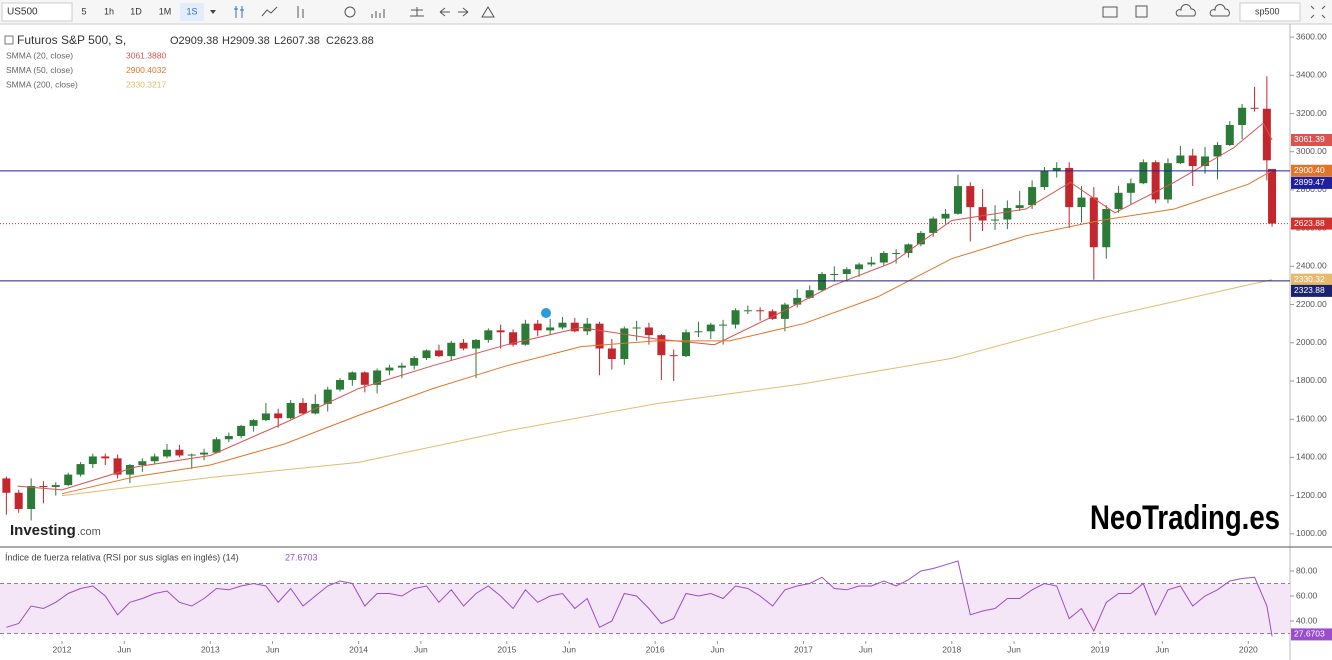 This screenshot has width=1332, height=660. I want to click on legend-value: 2900.4032, so click(146, 70).